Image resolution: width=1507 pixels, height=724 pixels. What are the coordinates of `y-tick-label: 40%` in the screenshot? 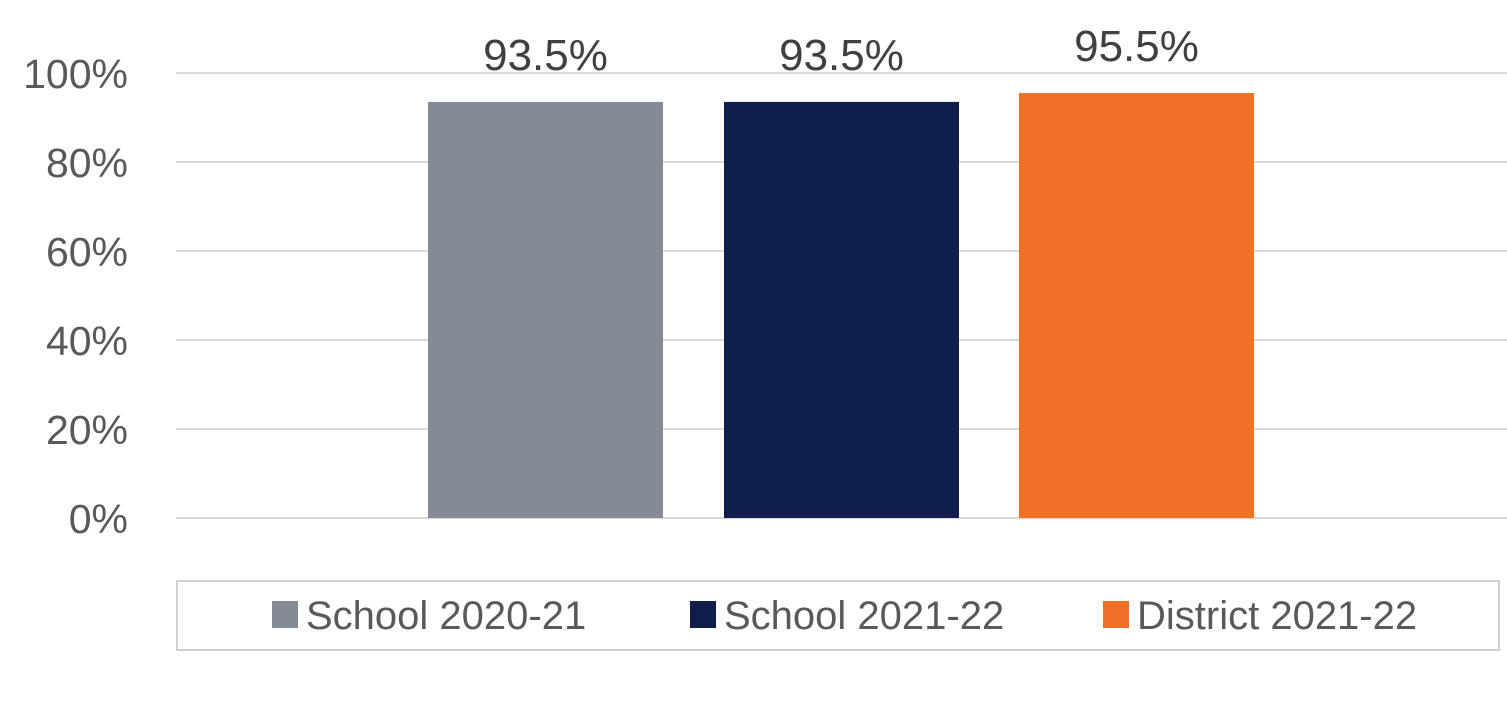 It's located at (87, 341).